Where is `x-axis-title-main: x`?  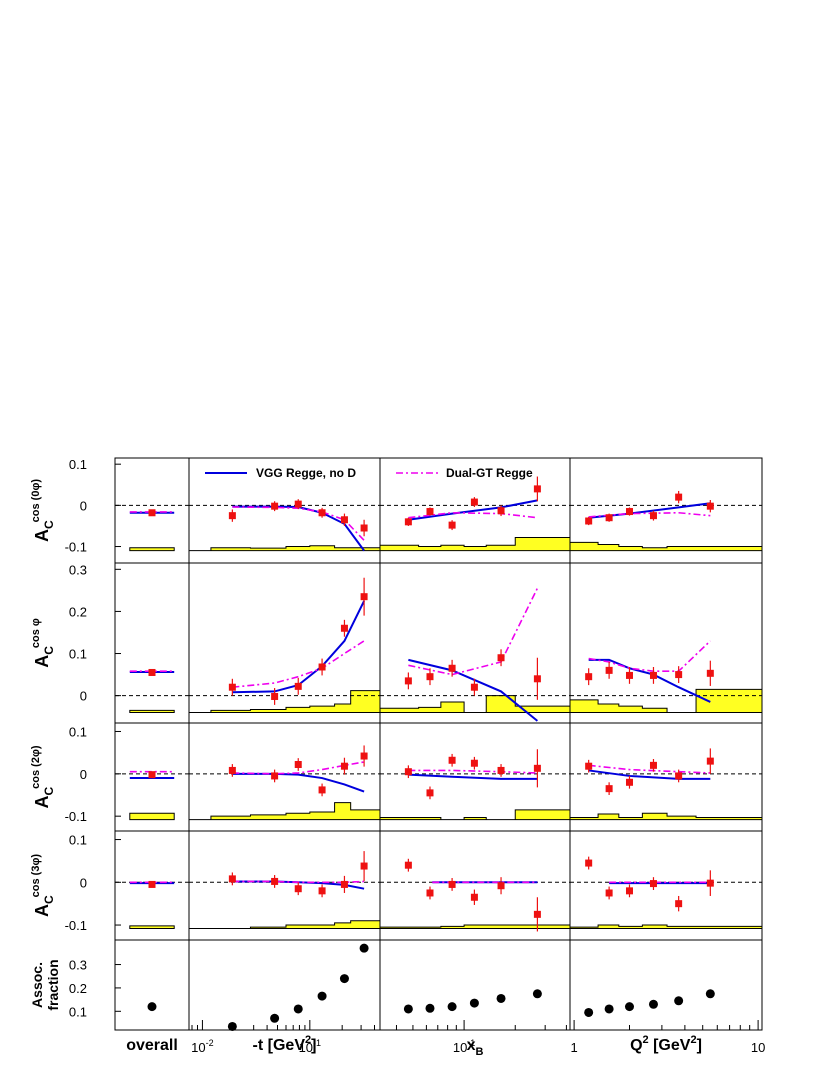
x-axis-title-main: x is located at coordinates (471, 1045).